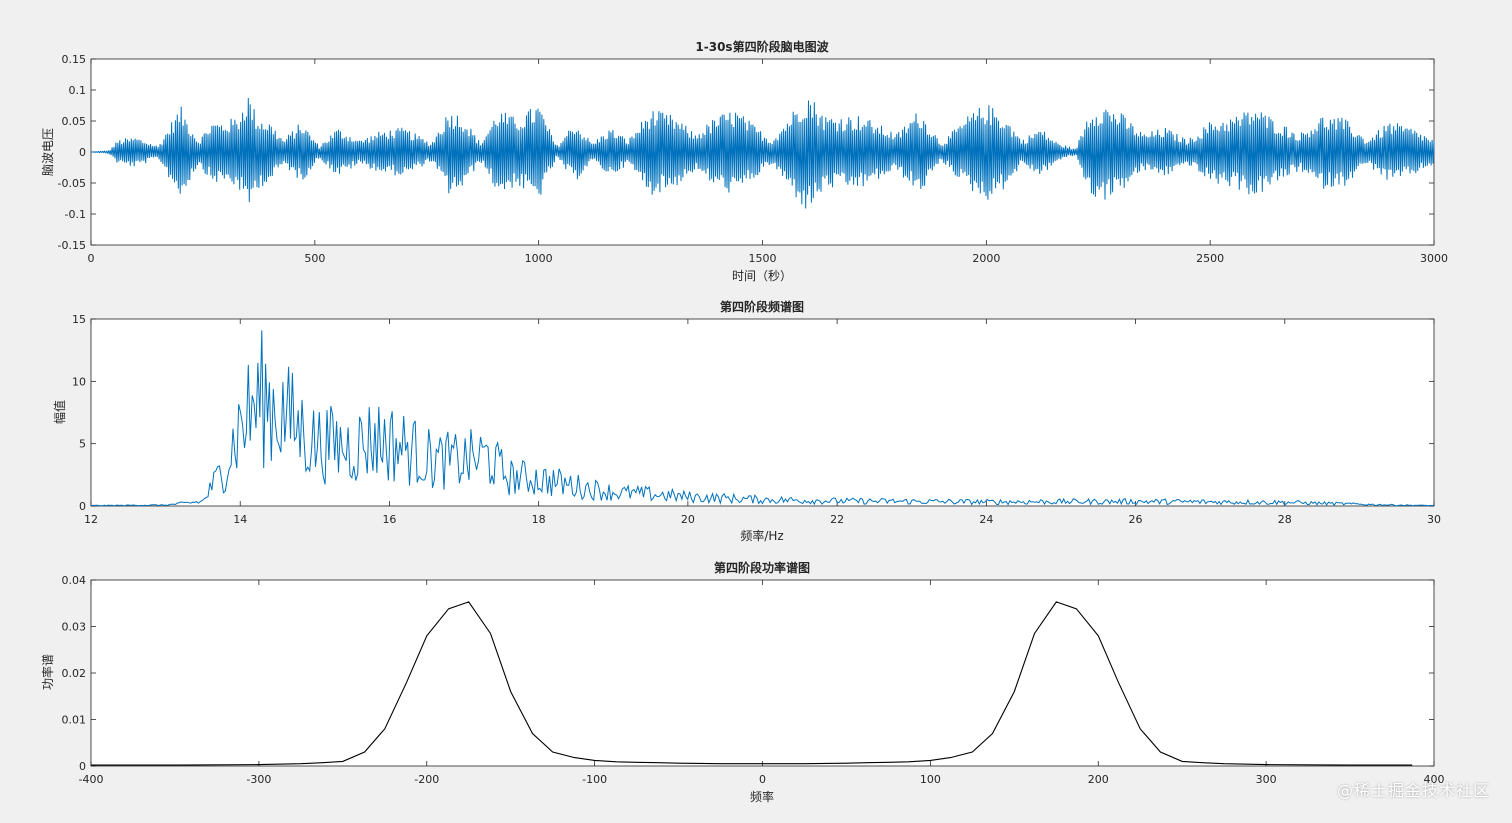  What do you see at coordinates (763, 258) in the screenshot?
I see `x-tick-label: 1500` at bounding box center [763, 258].